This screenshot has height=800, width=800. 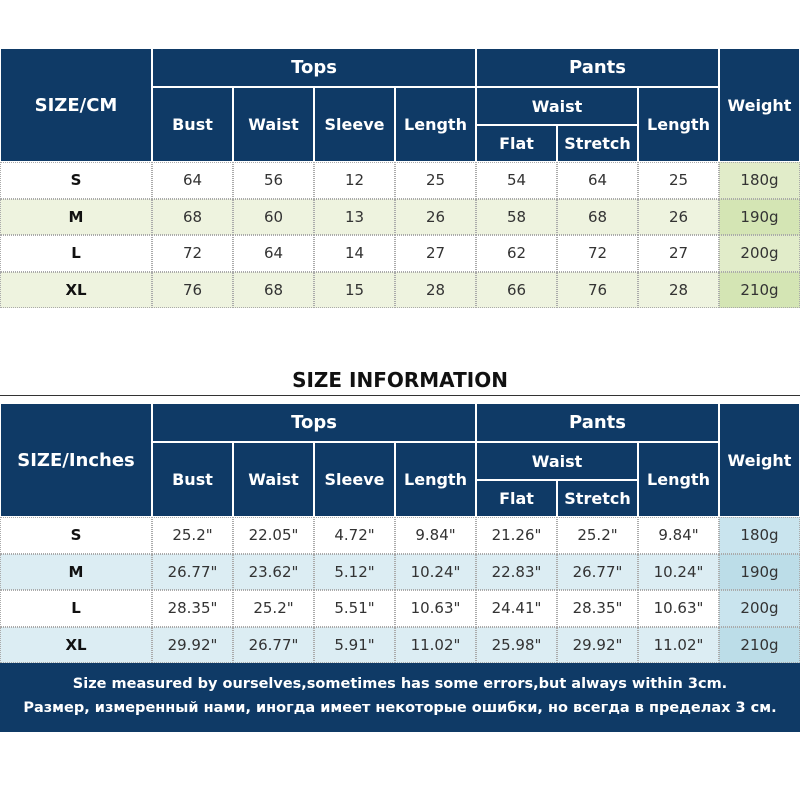 What do you see at coordinates (354, 289) in the screenshot?
I see `table-cell: 15` at bounding box center [354, 289].